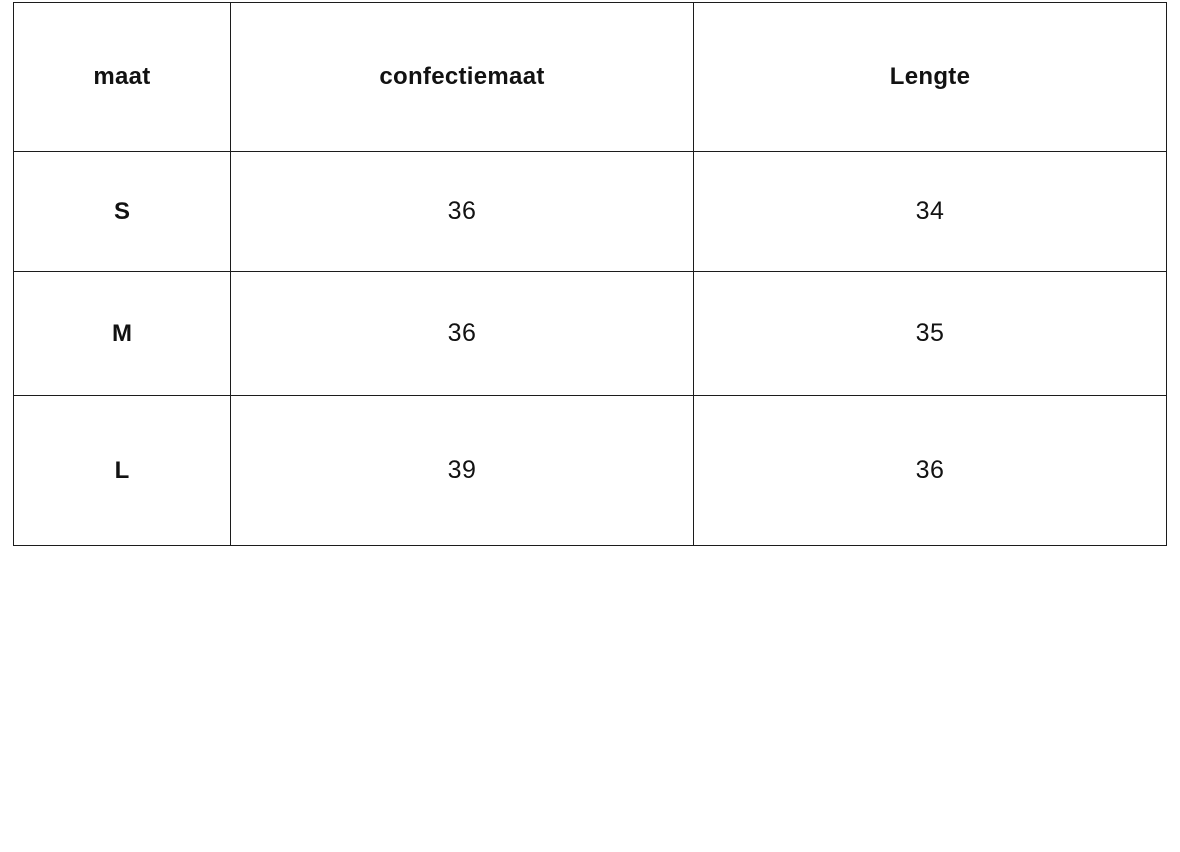 The image size is (1180, 852). I want to click on confectiemaat-value-l: 39, so click(462, 470).